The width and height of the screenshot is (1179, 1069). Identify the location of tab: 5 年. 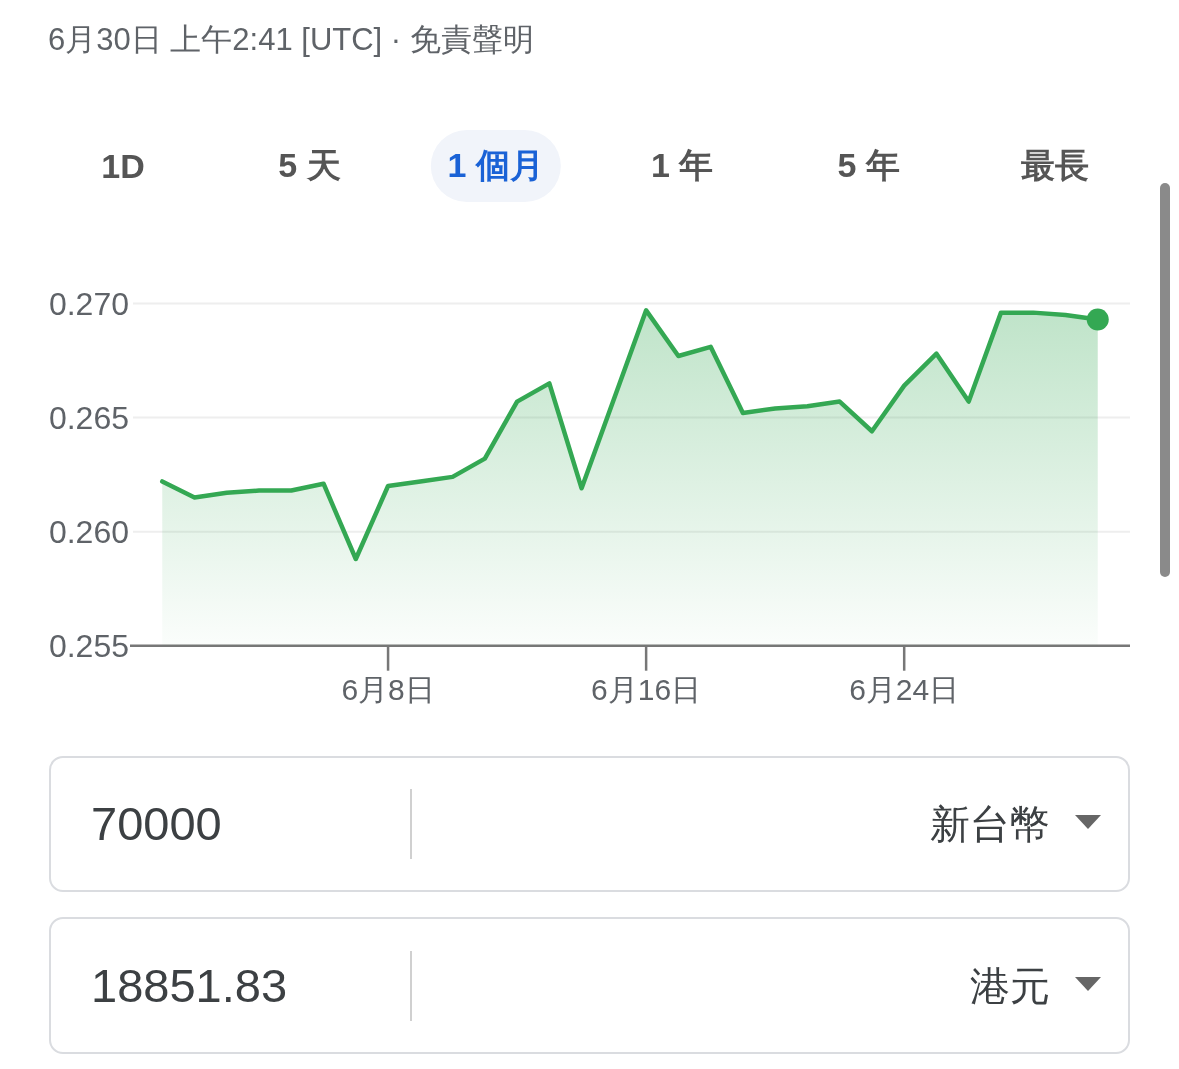
(868, 166).